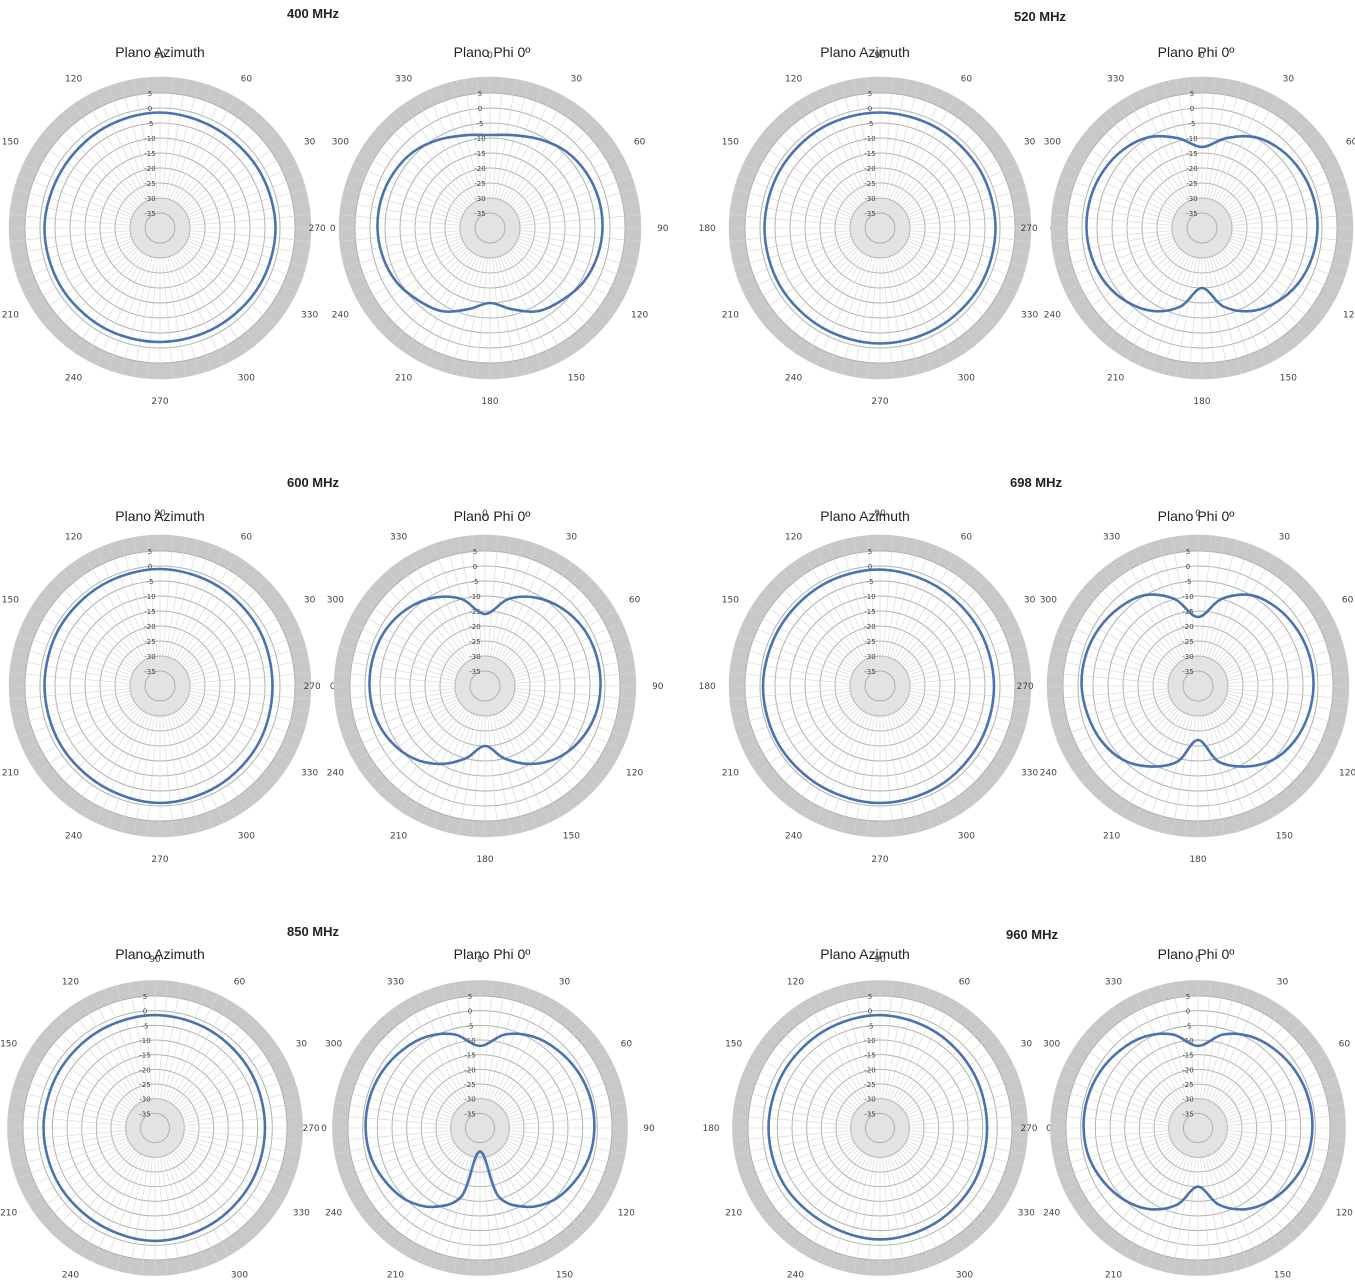  I want to click on angle-tick-label: 0, so click(485, 514).